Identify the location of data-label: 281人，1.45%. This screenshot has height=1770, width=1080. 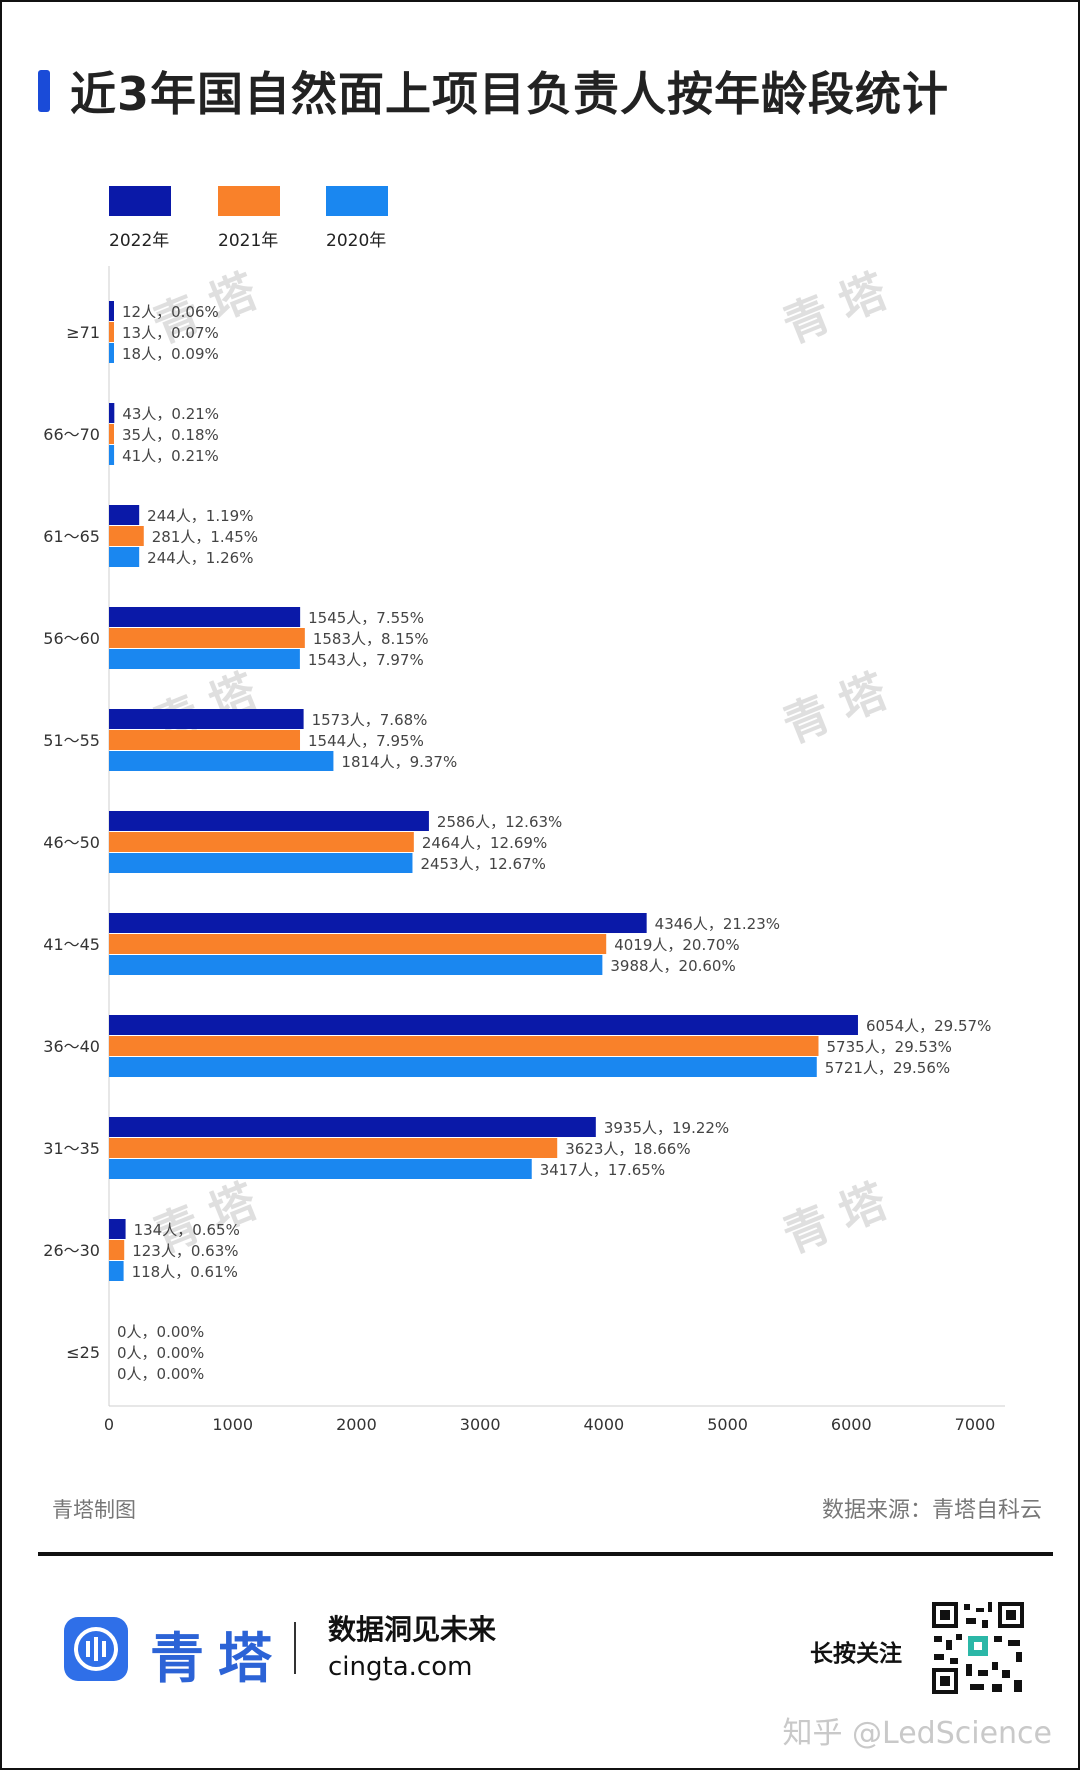
(205, 537).